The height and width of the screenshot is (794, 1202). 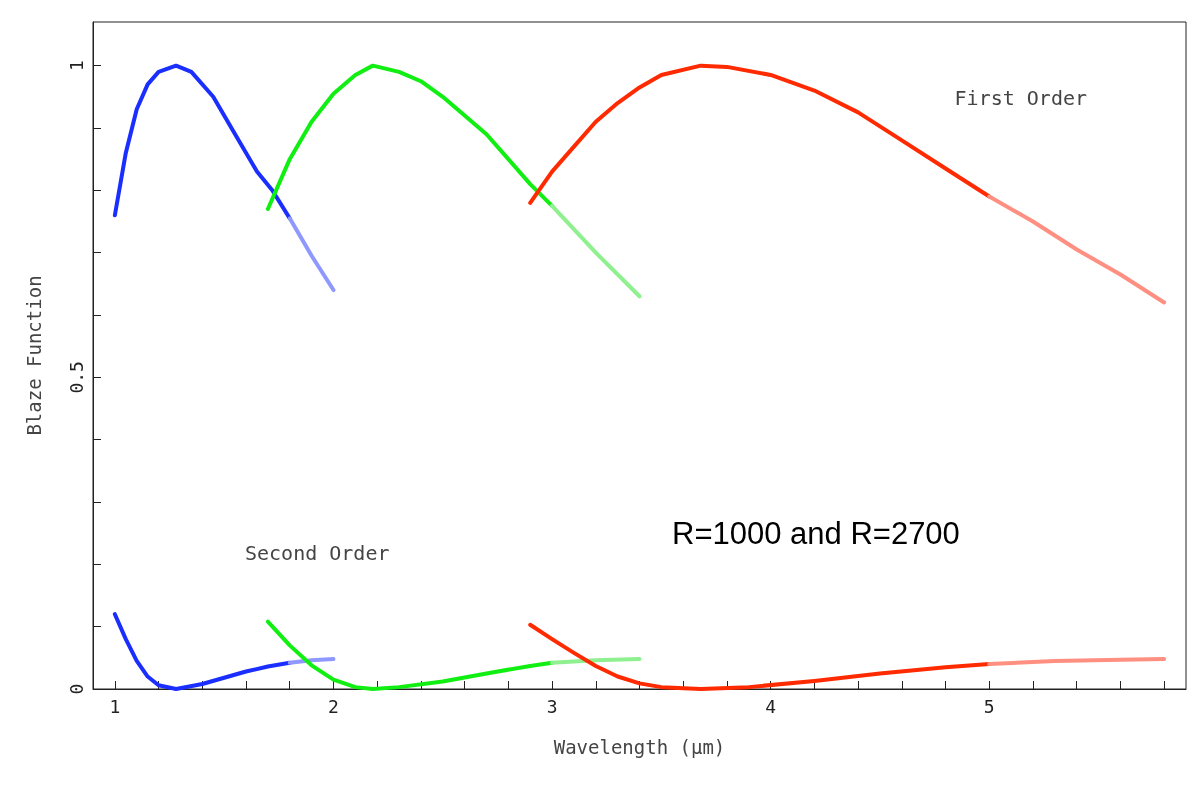 I want to click on x-axis-title: Wavelength (μm), so click(x=639, y=746).